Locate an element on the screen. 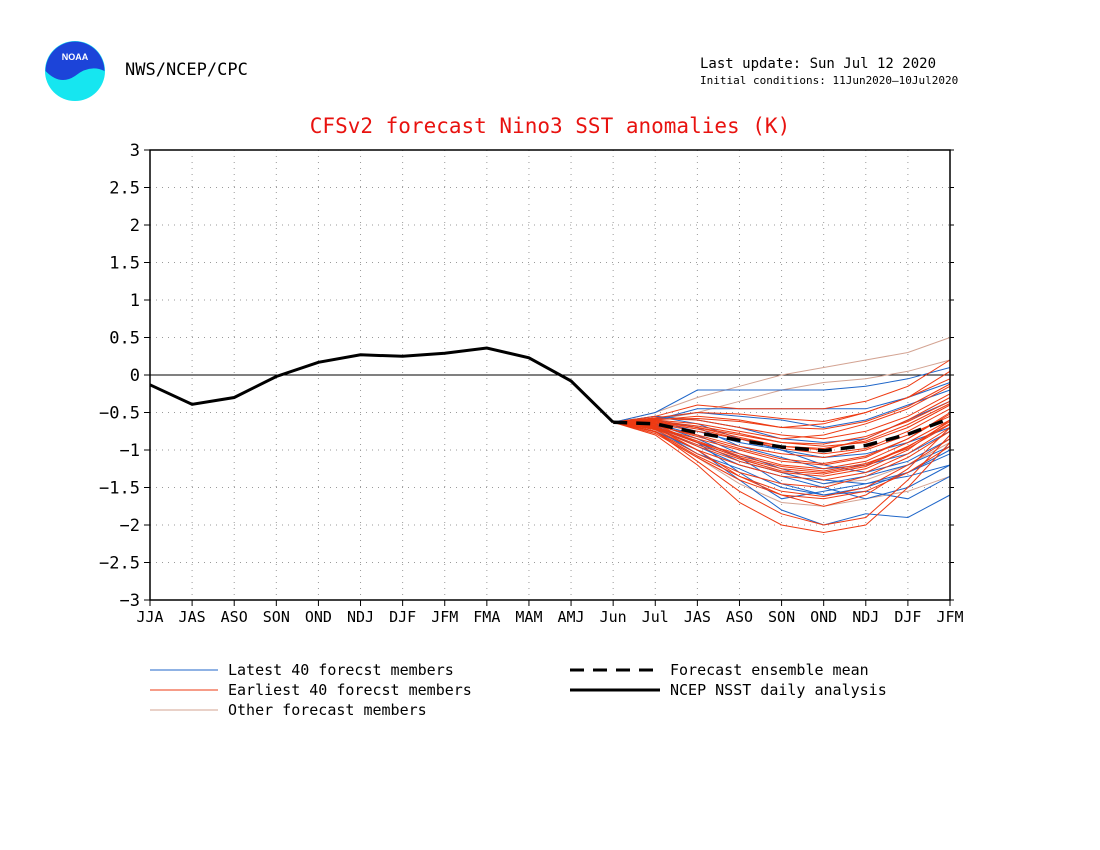  legend-label-other: Other forecast members is located at coordinates (327, 710).